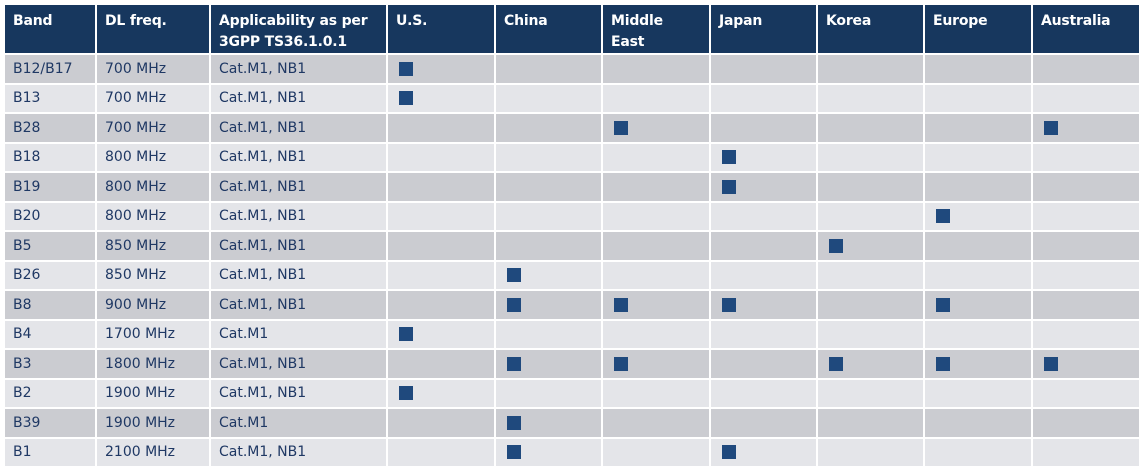 This screenshot has height=475, width=1146. I want to click on band-cell: B28, so click(50, 128).